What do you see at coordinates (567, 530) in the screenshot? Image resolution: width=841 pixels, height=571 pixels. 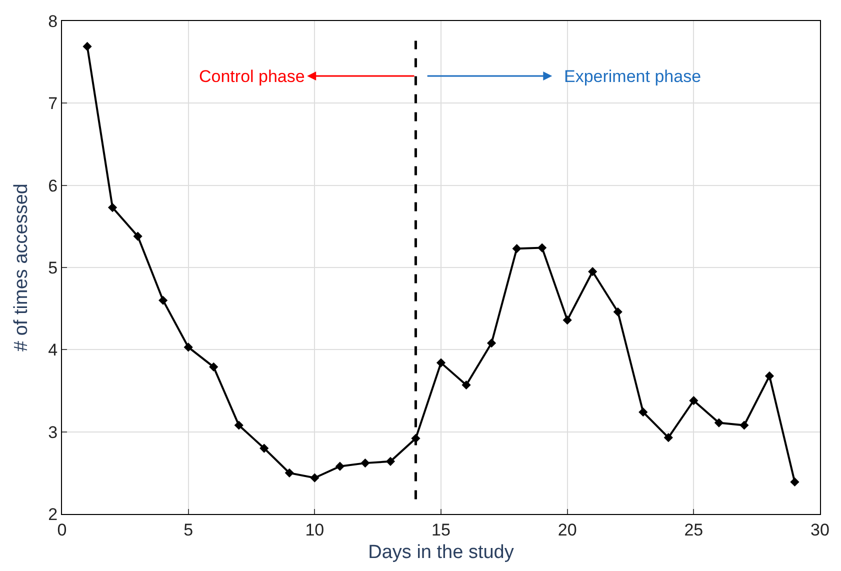 I see `x-tick-label: 20` at bounding box center [567, 530].